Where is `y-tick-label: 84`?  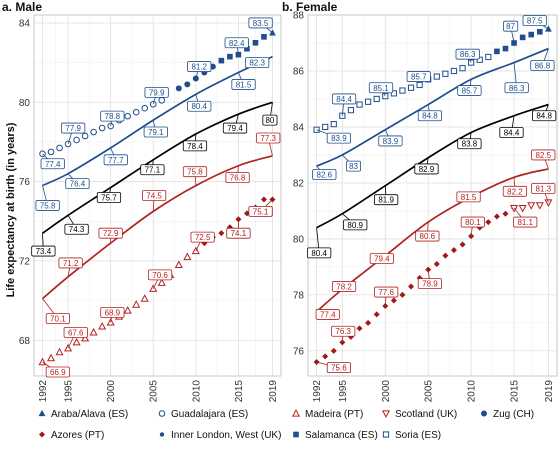
y-tick-label: 84 is located at coordinates (299, 127).